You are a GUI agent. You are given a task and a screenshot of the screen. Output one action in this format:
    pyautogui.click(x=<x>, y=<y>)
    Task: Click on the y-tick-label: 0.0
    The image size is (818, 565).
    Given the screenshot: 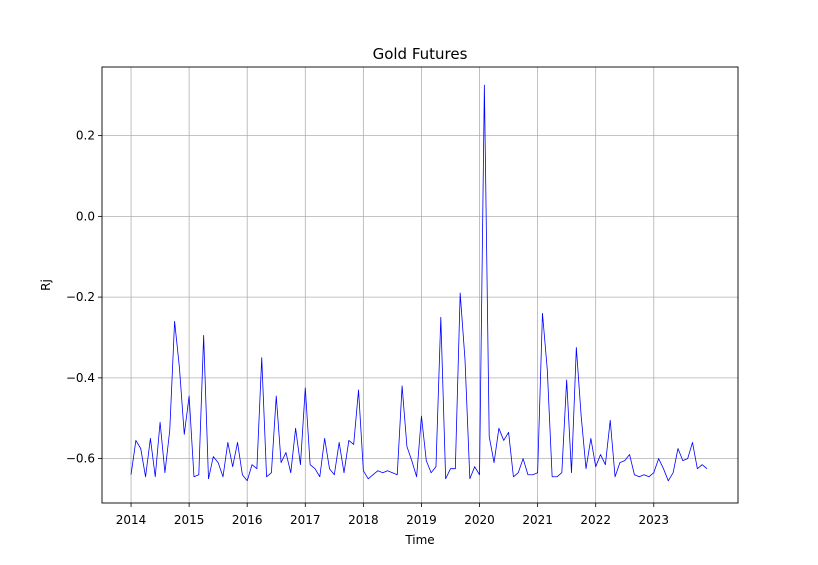 What is the action you would take?
    pyautogui.click(x=85, y=216)
    